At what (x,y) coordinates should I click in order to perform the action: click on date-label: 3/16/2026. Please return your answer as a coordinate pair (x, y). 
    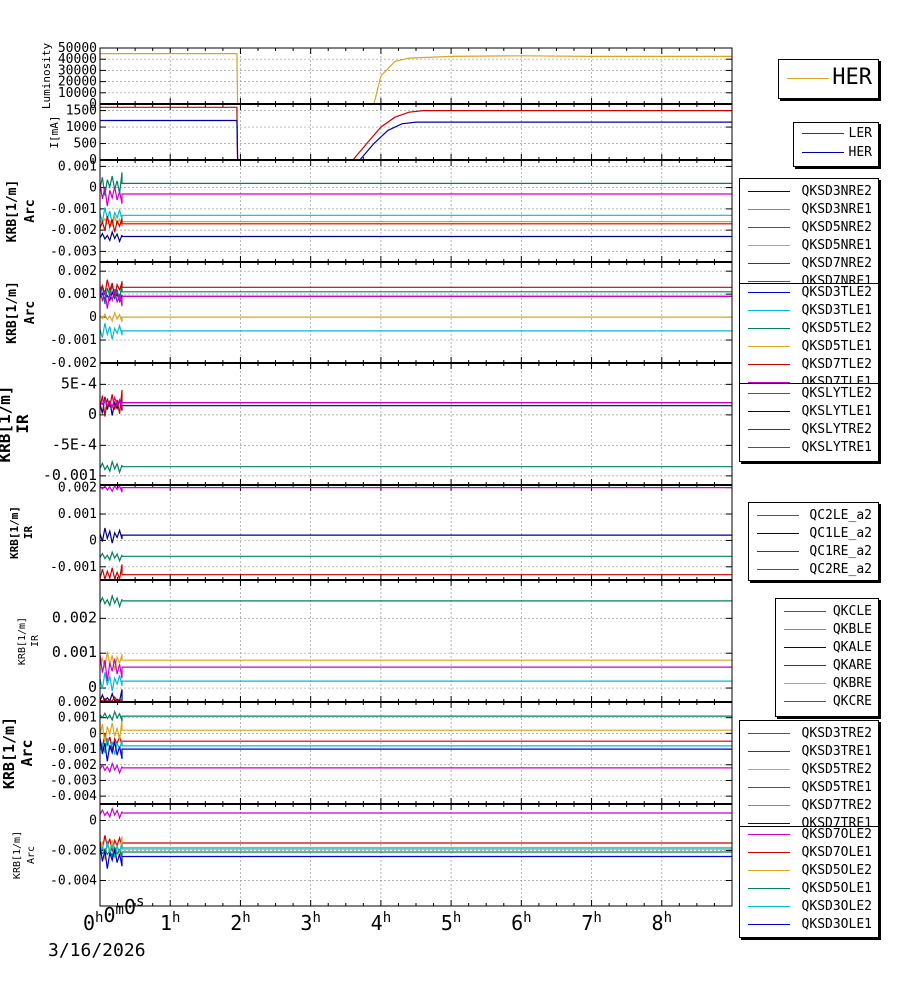
    Looking at the image, I should click on (97, 950).